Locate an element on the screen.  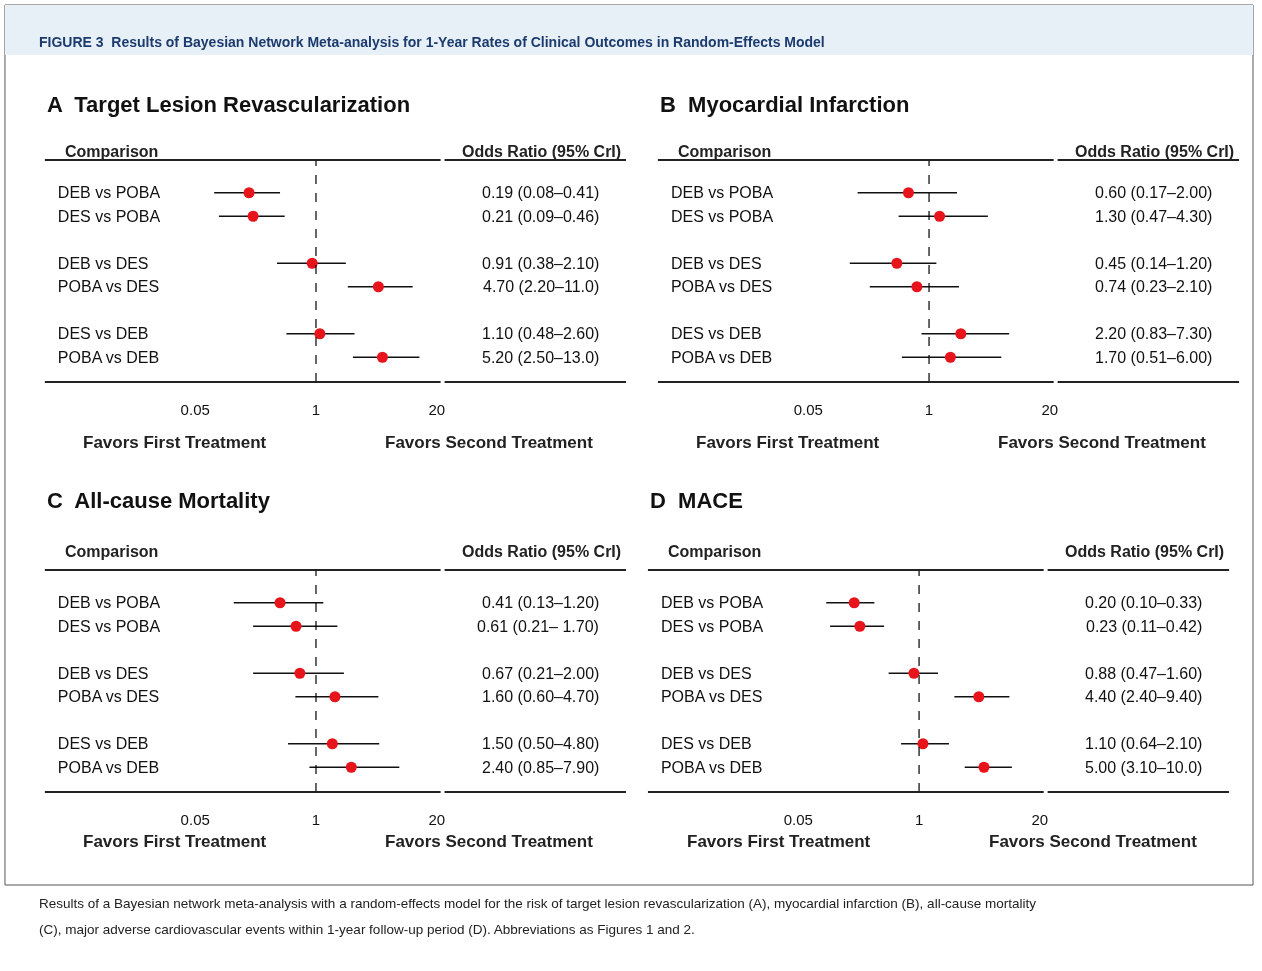
data-label: 0.19 (0.08–0.41) is located at coordinates (541, 192).